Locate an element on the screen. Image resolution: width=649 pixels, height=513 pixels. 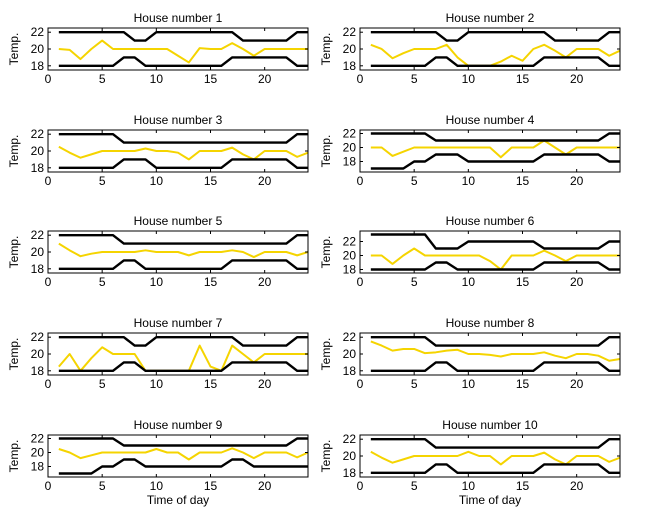
chart-title: House number 5 is located at coordinates (178, 221).